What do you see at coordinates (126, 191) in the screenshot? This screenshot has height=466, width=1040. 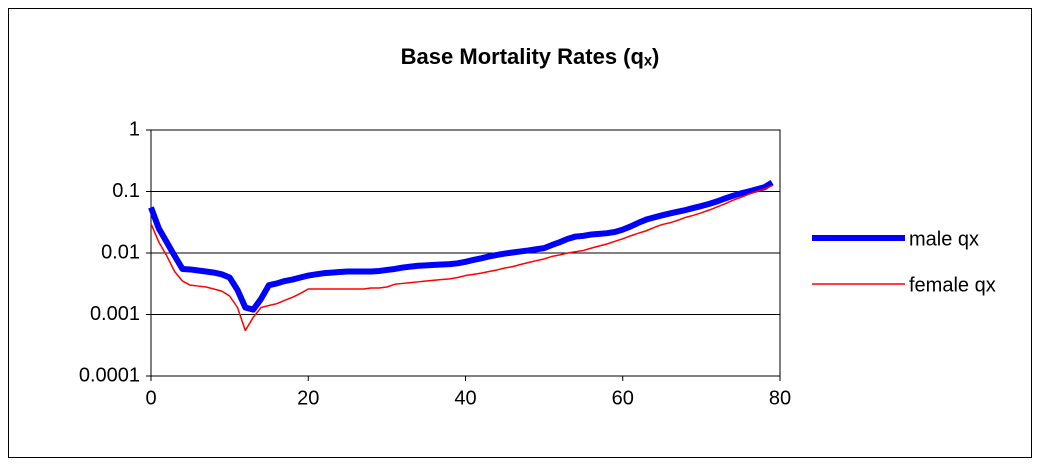 I see `y-tick-label: 0.1` at bounding box center [126, 191].